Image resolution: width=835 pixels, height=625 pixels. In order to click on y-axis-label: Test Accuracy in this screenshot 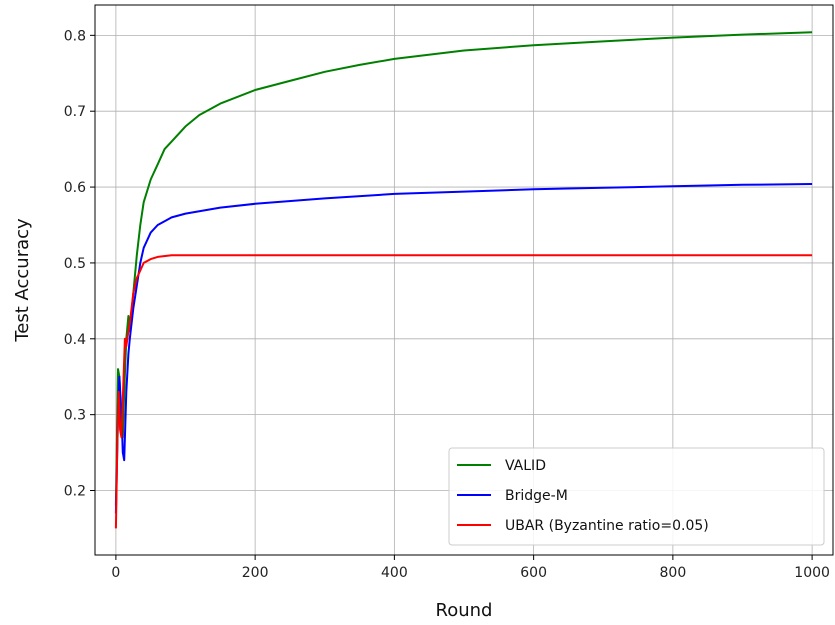, I will do `click(22, 280)`.